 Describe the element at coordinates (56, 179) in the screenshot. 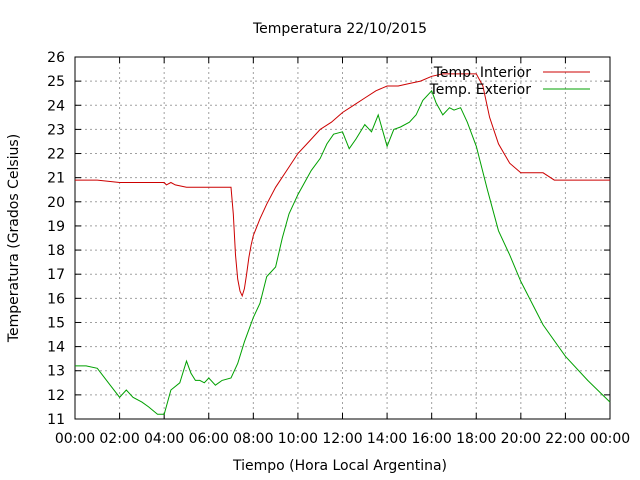

I see `y-tick-label: 21` at that location.